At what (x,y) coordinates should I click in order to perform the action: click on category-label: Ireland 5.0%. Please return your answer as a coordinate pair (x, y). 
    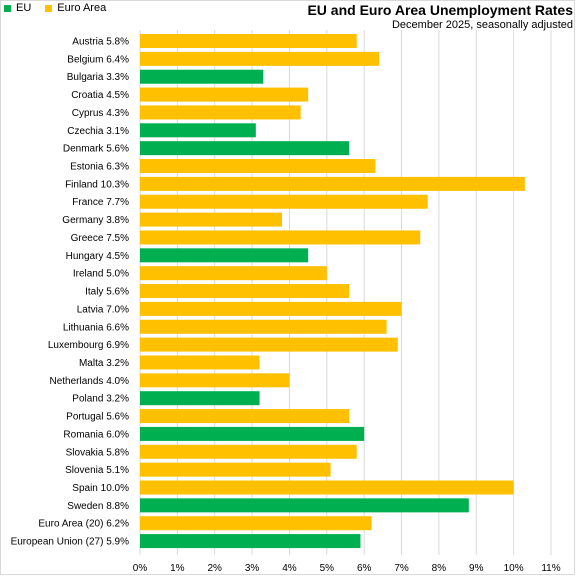
    Looking at the image, I should click on (101, 274).